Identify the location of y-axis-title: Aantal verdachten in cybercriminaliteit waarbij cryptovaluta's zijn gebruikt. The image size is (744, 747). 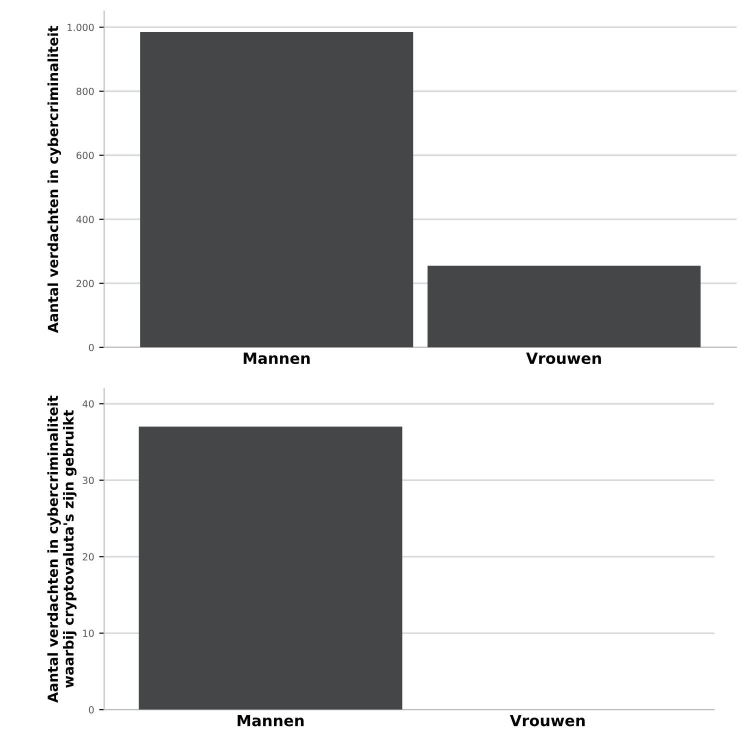
(62, 549).